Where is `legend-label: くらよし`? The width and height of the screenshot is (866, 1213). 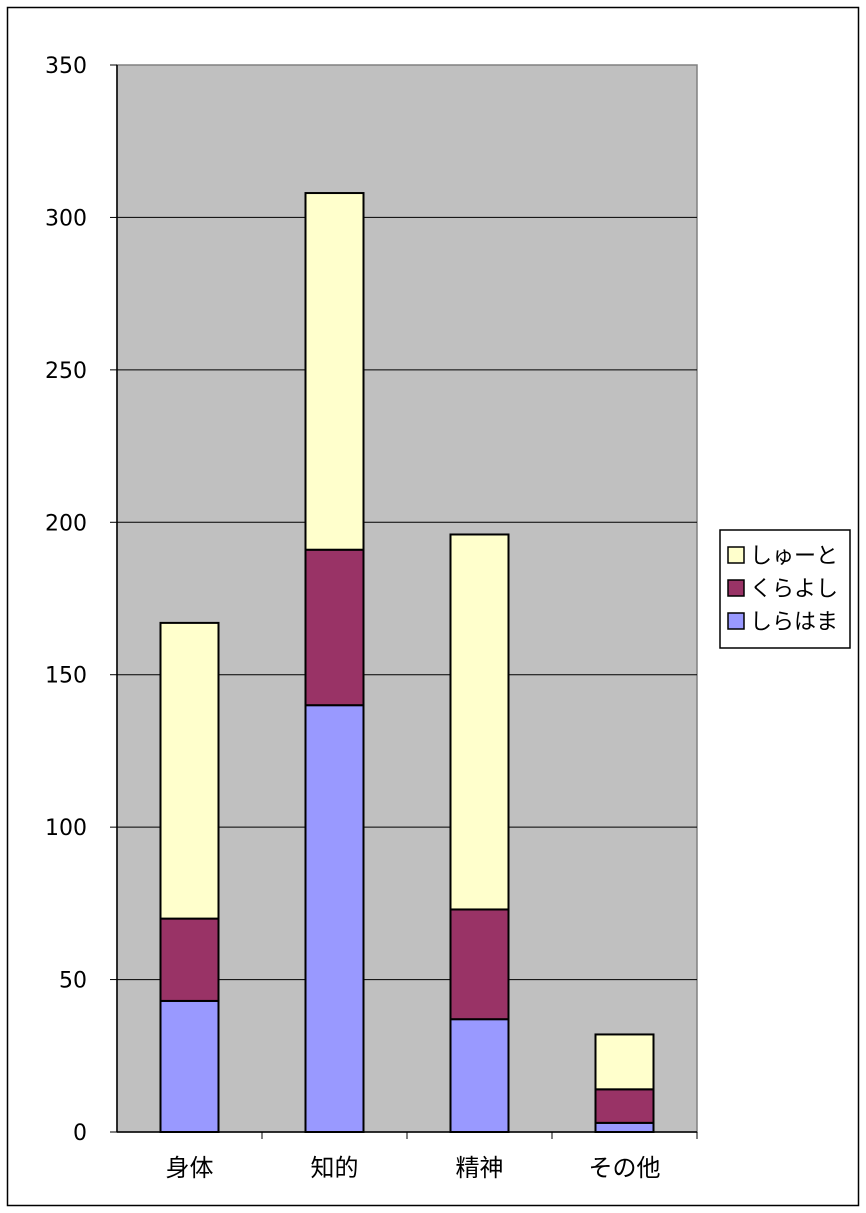
legend-label: くらよし is located at coordinates (794, 589).